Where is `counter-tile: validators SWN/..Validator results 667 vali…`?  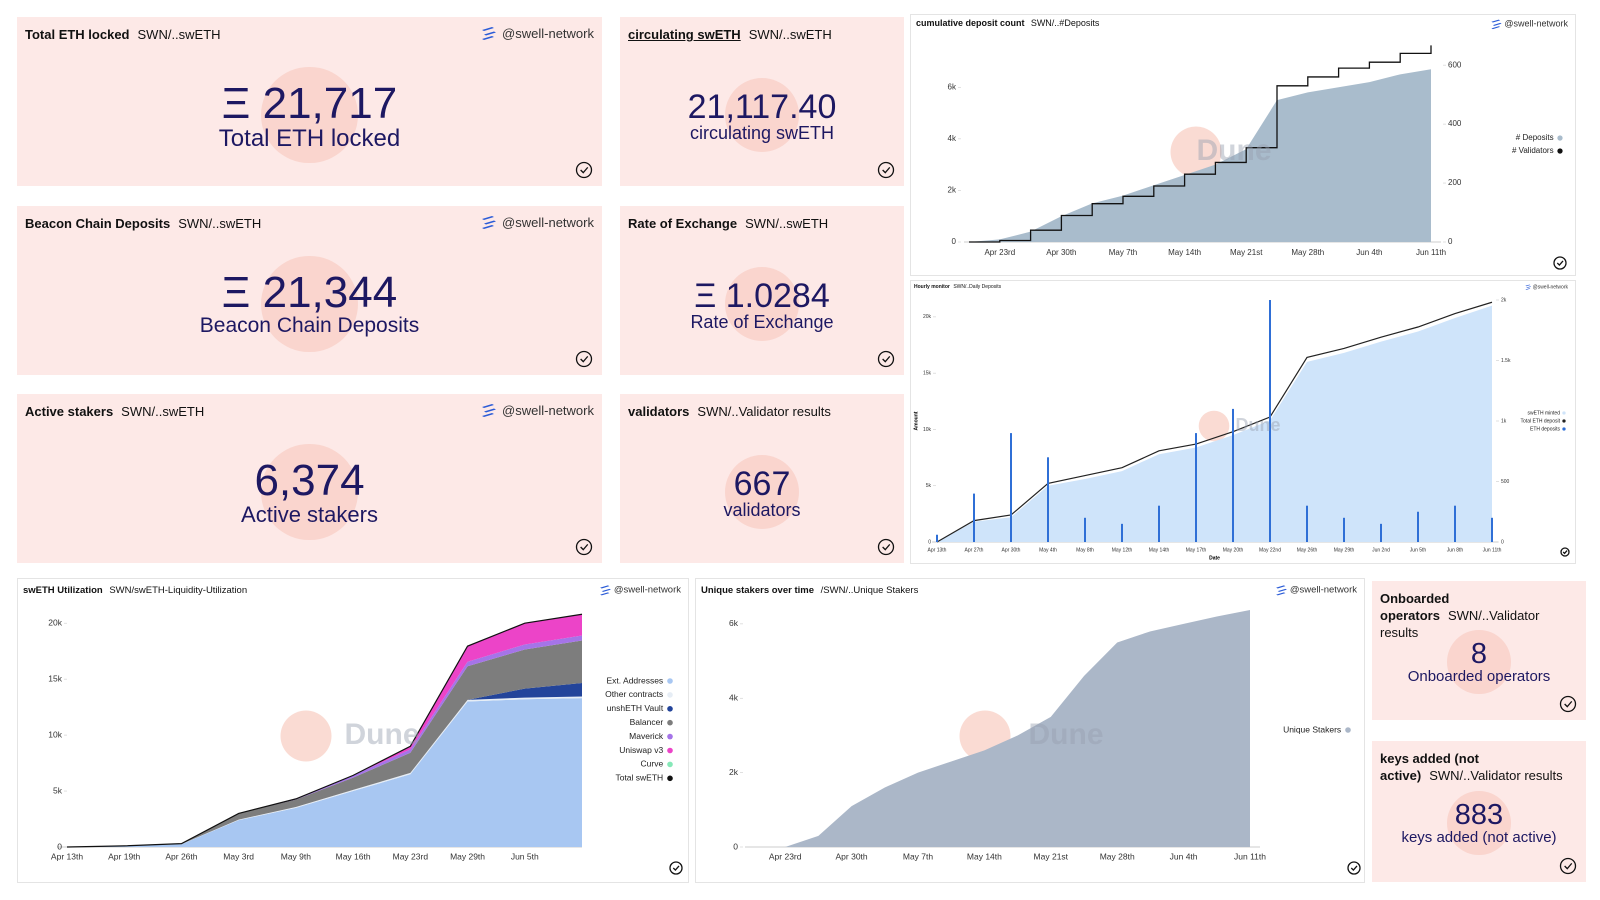
counter-tile: validators SWN/..Validator results 667 vali… is located at coordinates (762, 478).